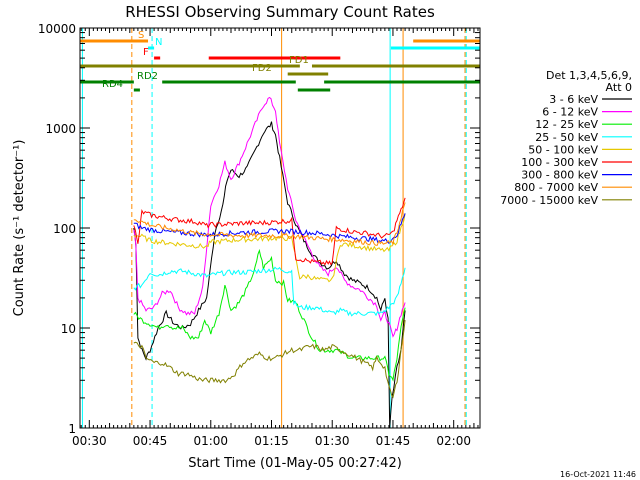  I want to click on flag-bars: SNF FD1 FD2 RD2 RD4, so click(280, 61).